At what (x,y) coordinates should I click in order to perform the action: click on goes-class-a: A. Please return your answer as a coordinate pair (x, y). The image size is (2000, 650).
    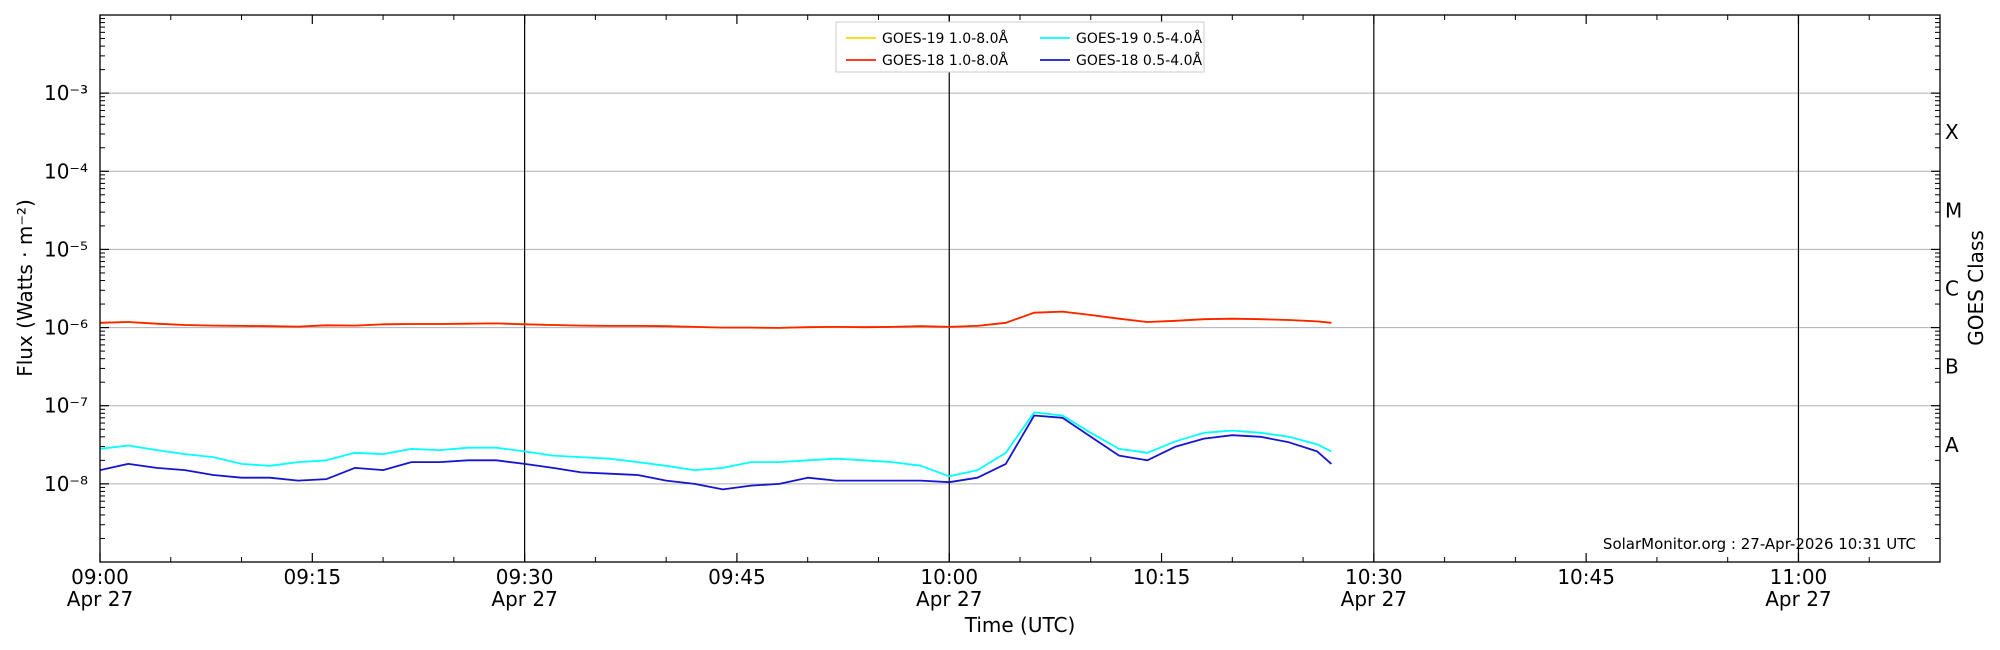
    Looking at the image, I should click on (1952, 445).